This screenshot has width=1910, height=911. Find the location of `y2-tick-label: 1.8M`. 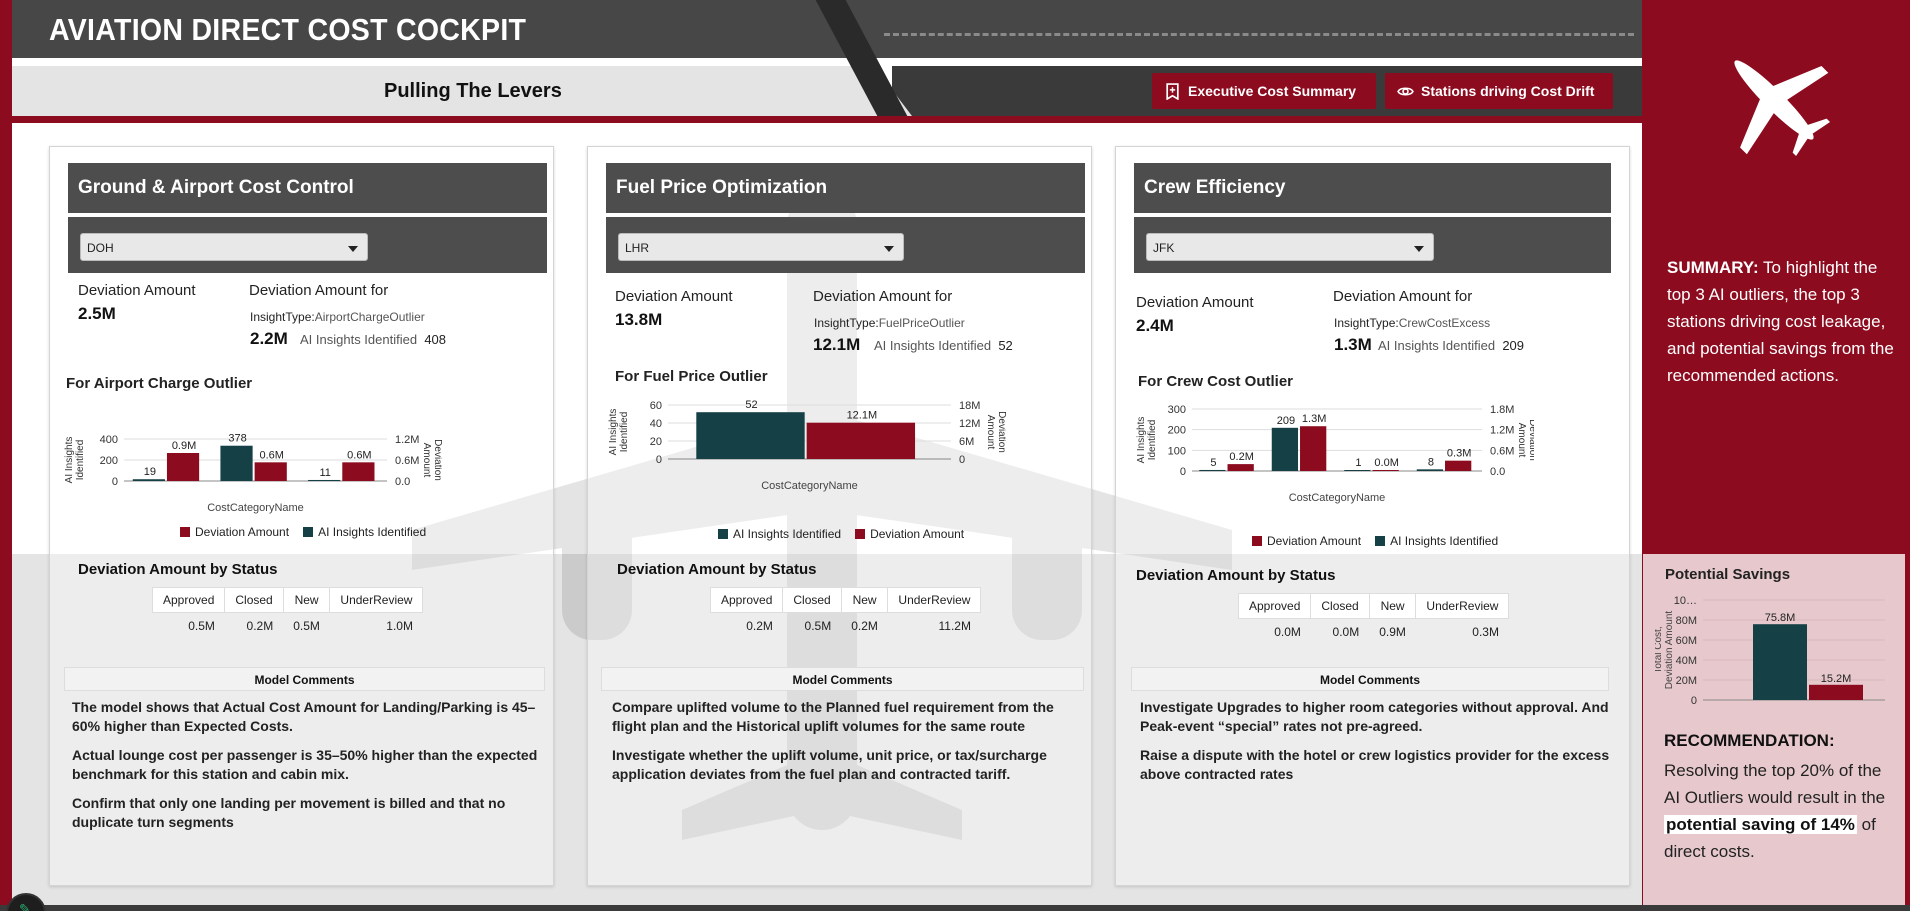

y2-tick-label: 1.8M is located at coordinates (1502, 410).